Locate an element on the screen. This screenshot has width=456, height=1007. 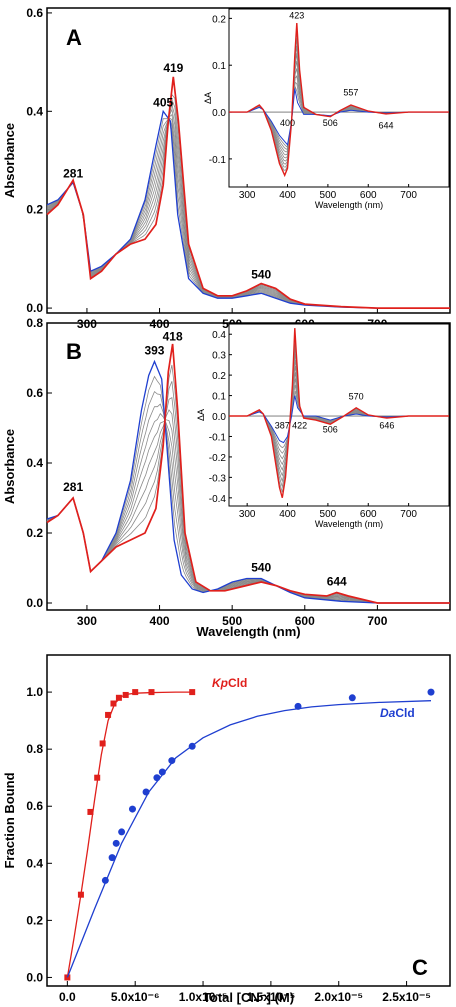
panel-a-inset-peak-label: 644 is located at coordinates (386, 125).